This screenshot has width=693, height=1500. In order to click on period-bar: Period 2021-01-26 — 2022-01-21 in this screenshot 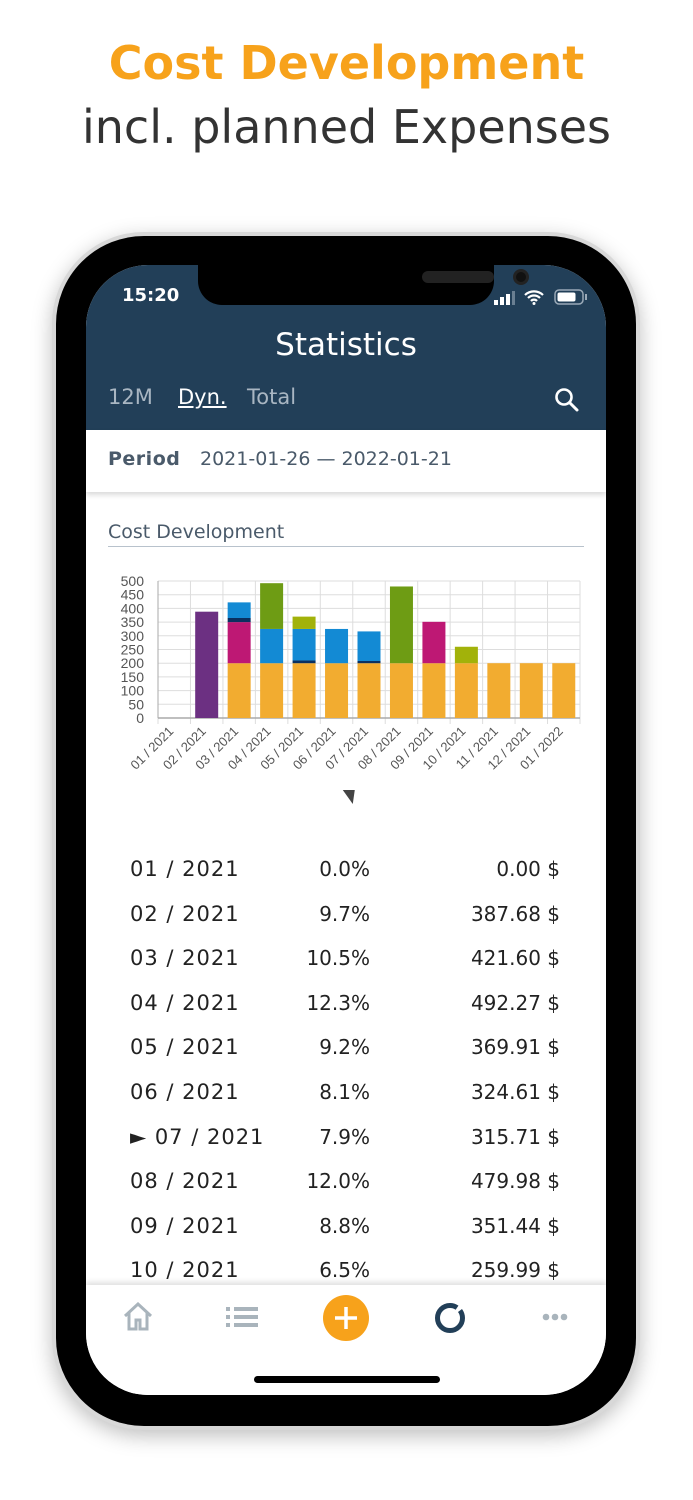, I will do `click(346, 461)`.